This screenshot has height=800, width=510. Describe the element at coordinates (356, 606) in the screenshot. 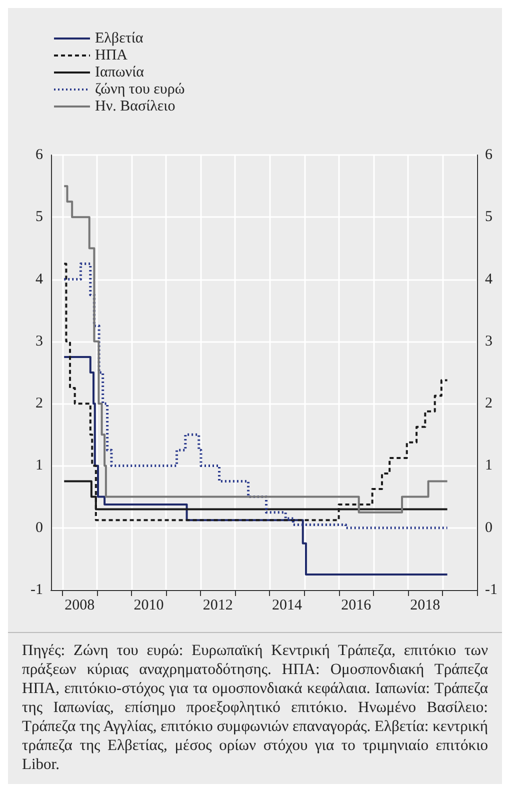

I see `x-tick-label: 2016` at that location.